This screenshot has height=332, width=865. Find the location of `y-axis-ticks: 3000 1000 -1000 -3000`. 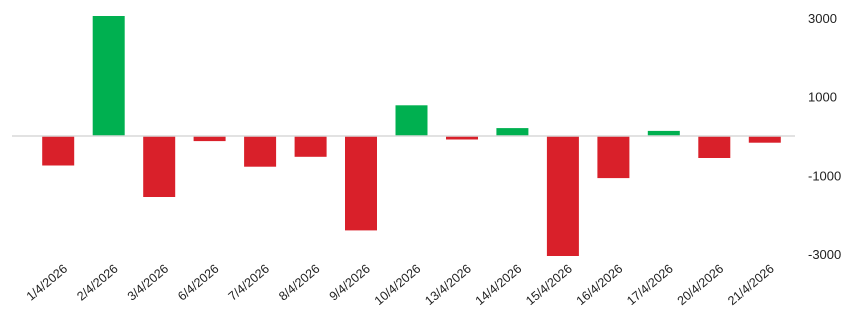

y-axis-ticks: 3000 1000 -1000 -3000 is located at coordinates (824, 136).